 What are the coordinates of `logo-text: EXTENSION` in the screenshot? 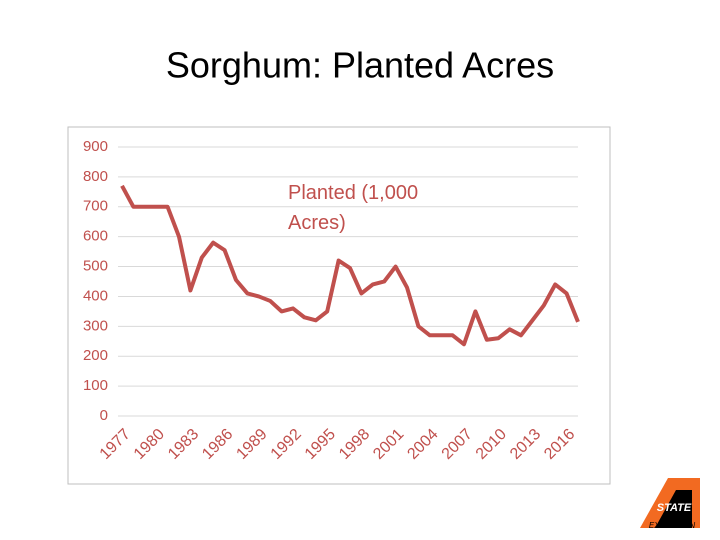 It's located at (672, 525).